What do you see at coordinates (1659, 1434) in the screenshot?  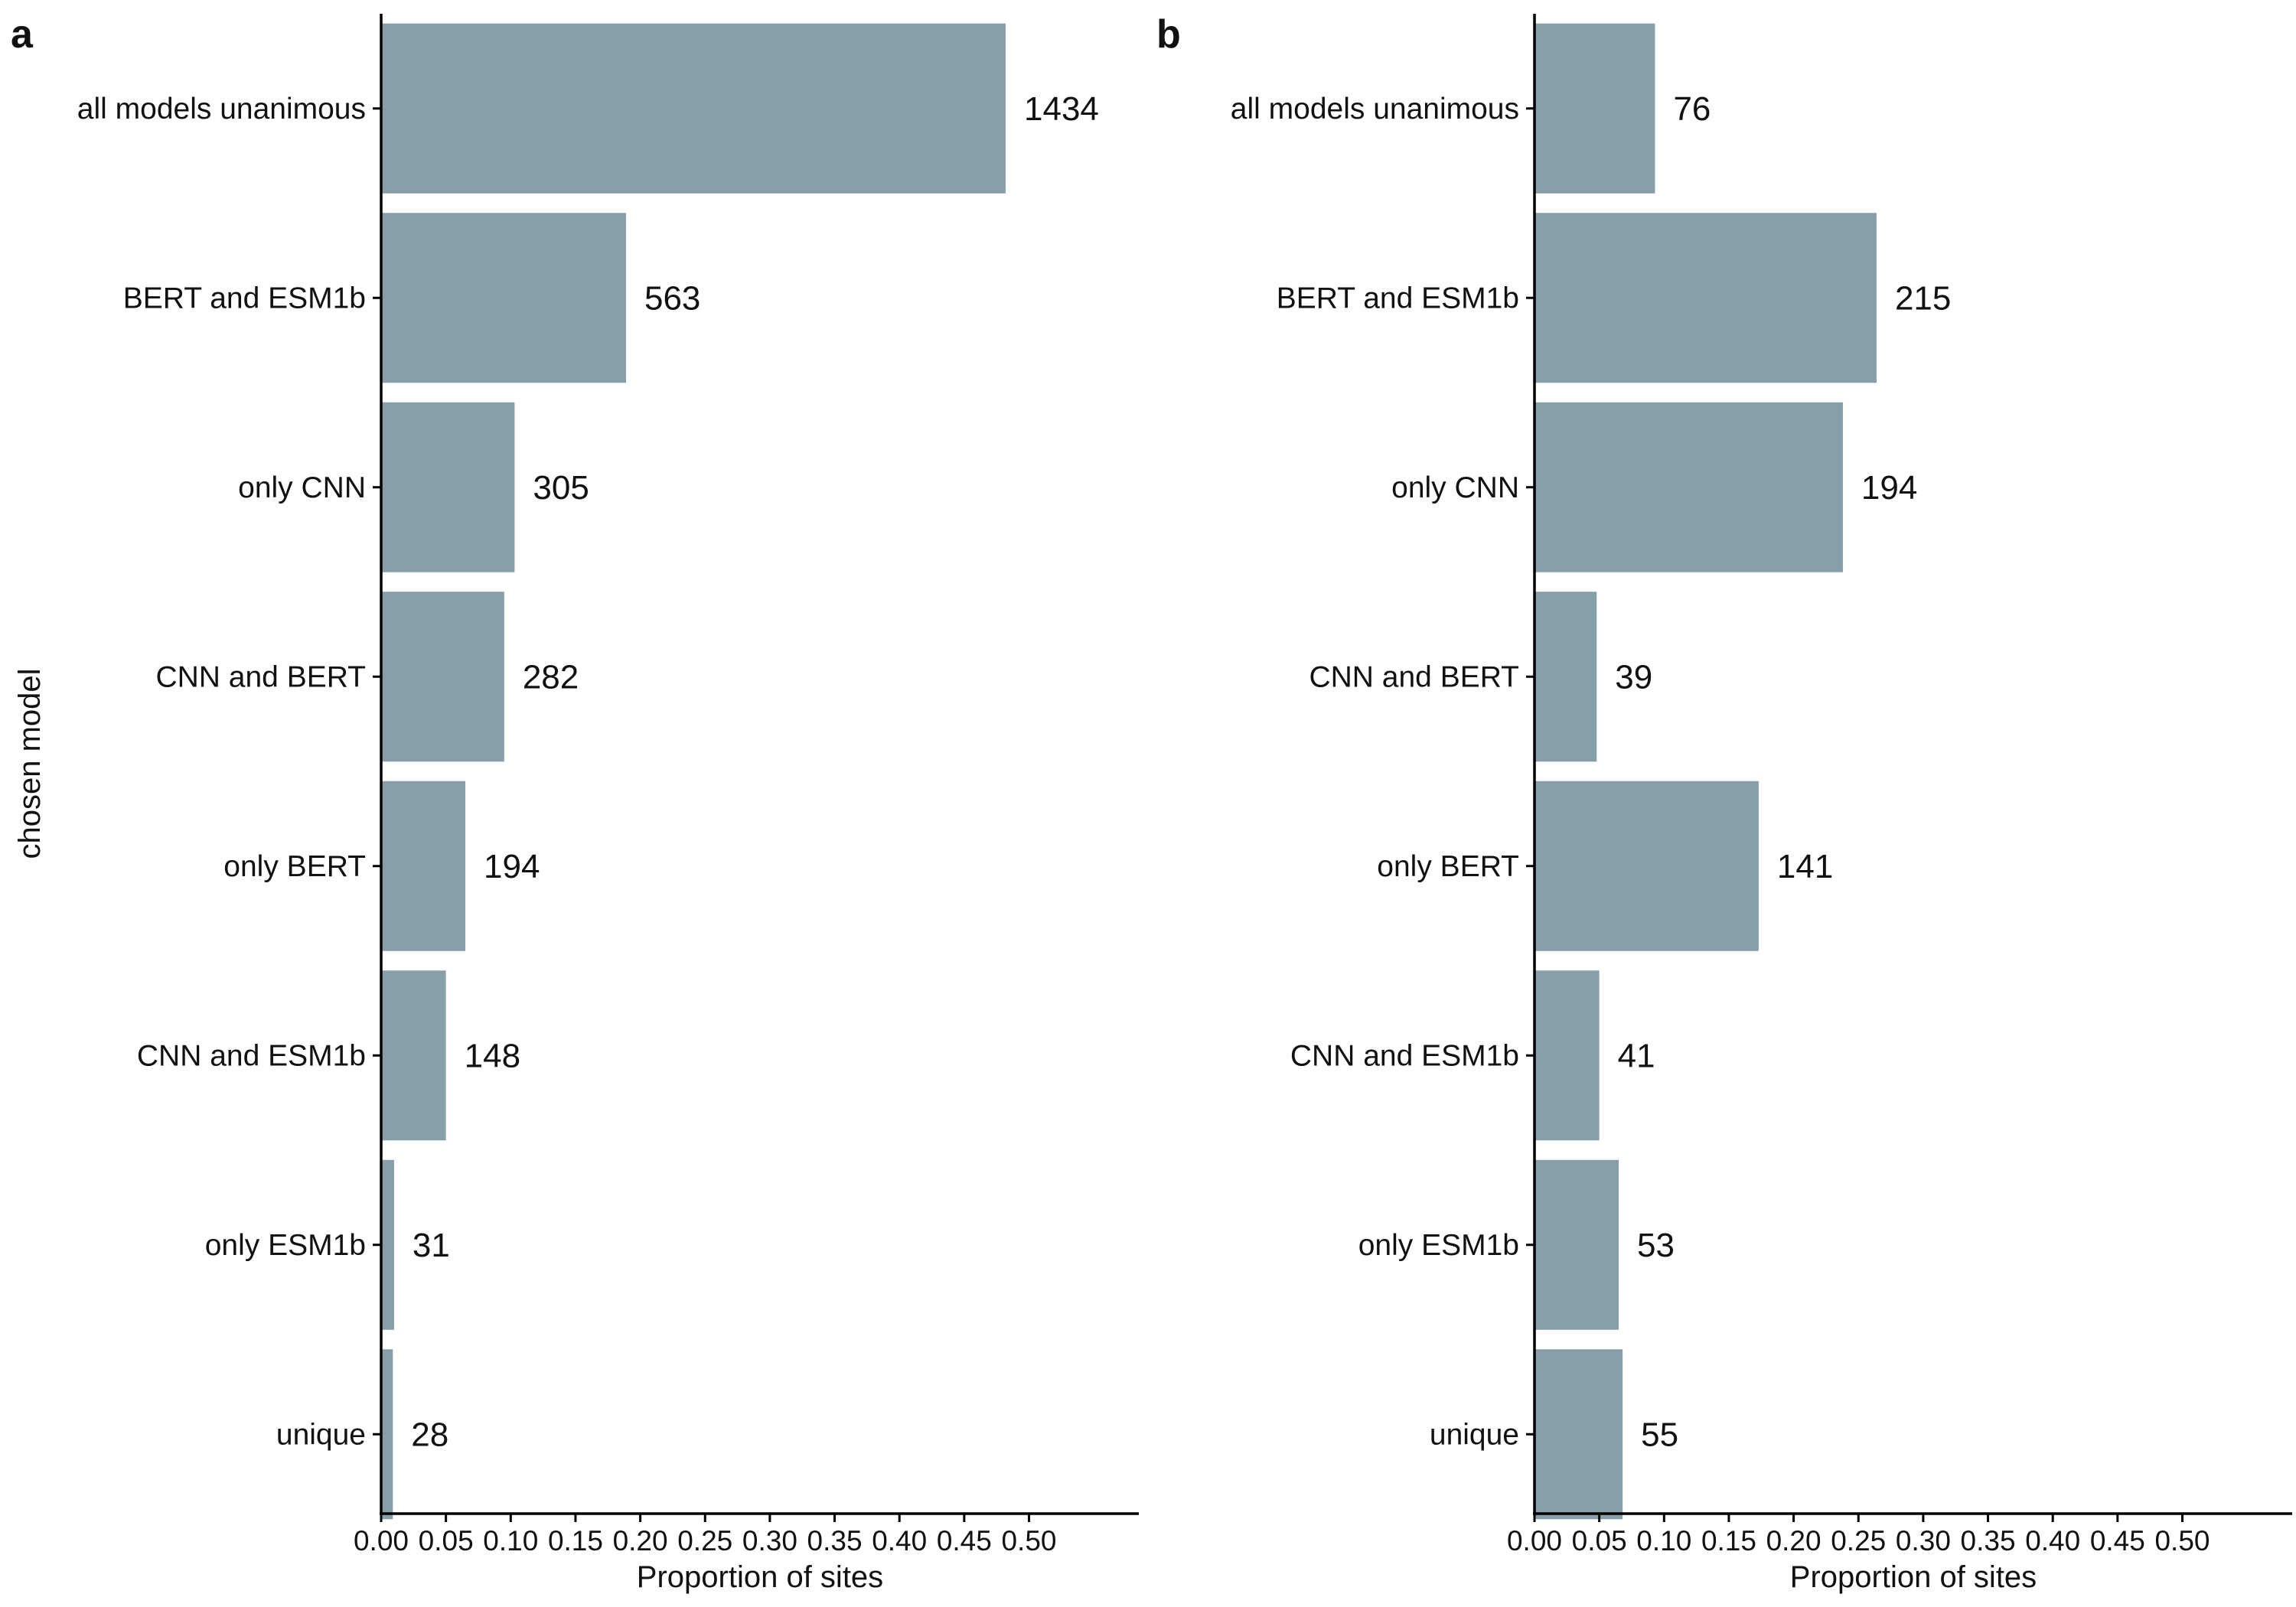 I see `data-label: 55` at bounding box center [1659, 1434].